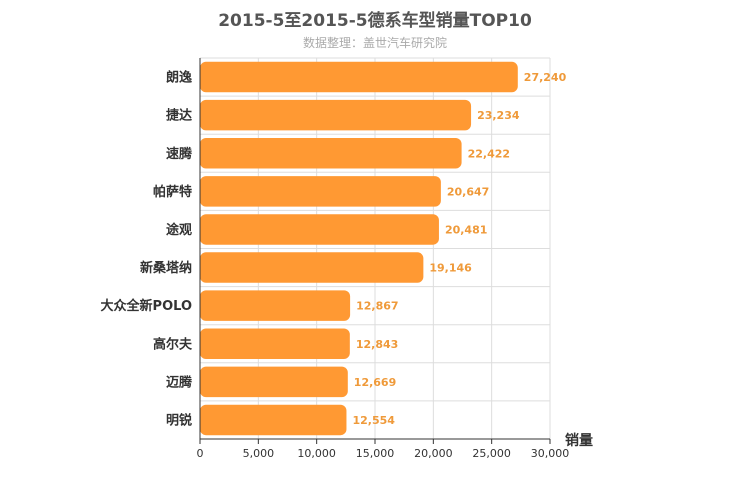  What do you see at coordinates (166, 268) in the screenshot?
I see `category-label: 新桑塔纳` at bounding box center [166, 268].